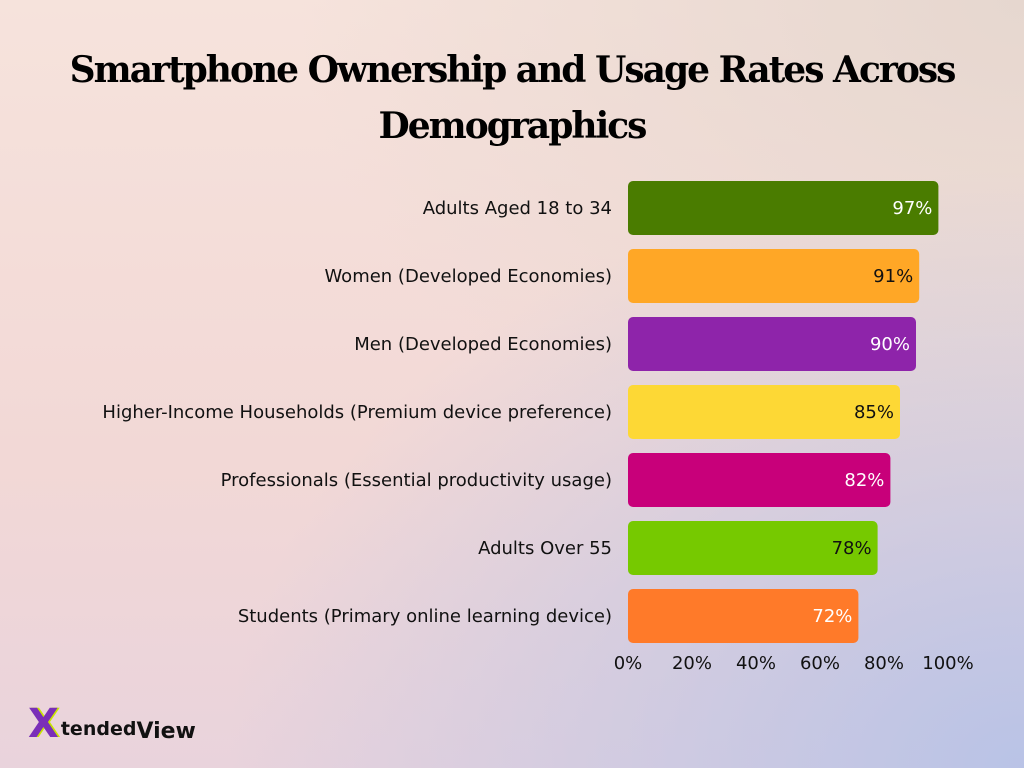 The image size is (1024, 768). Describe the element at coordinates (890, 344) in the screenshot. I see `value-label-2: 90%` at that location.